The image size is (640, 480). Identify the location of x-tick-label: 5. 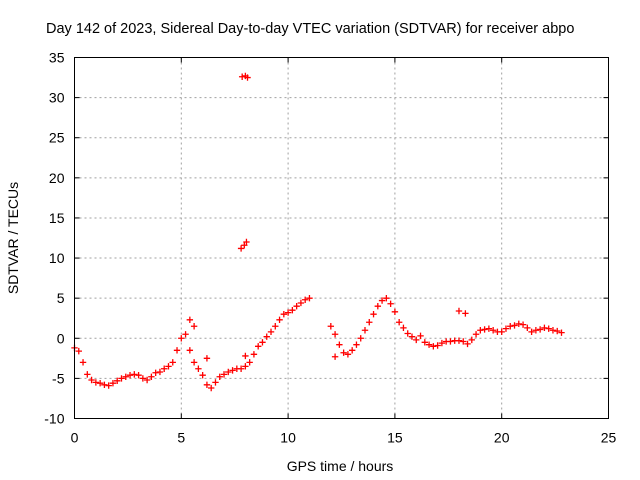
(181, 438).